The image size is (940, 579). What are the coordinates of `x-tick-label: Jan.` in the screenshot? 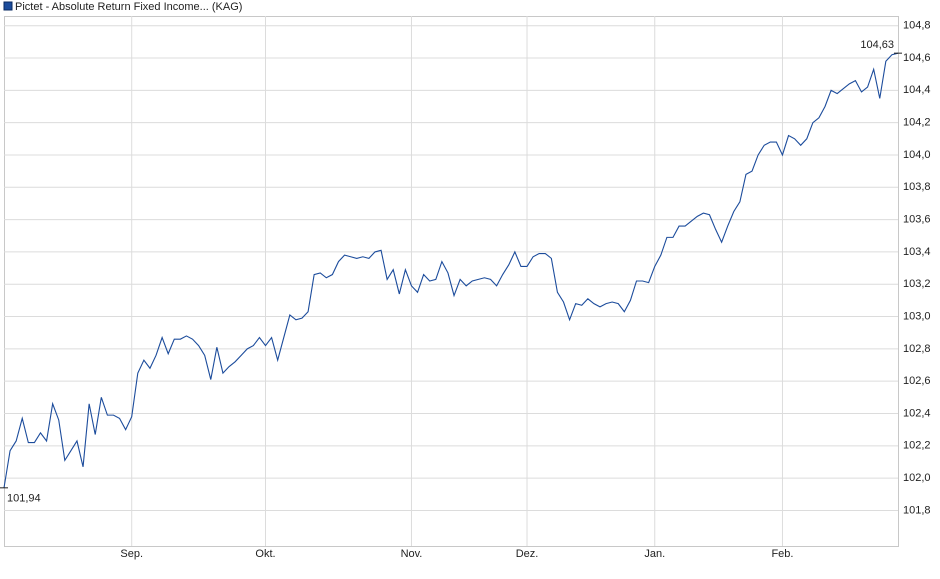 It's located at (654, 554).